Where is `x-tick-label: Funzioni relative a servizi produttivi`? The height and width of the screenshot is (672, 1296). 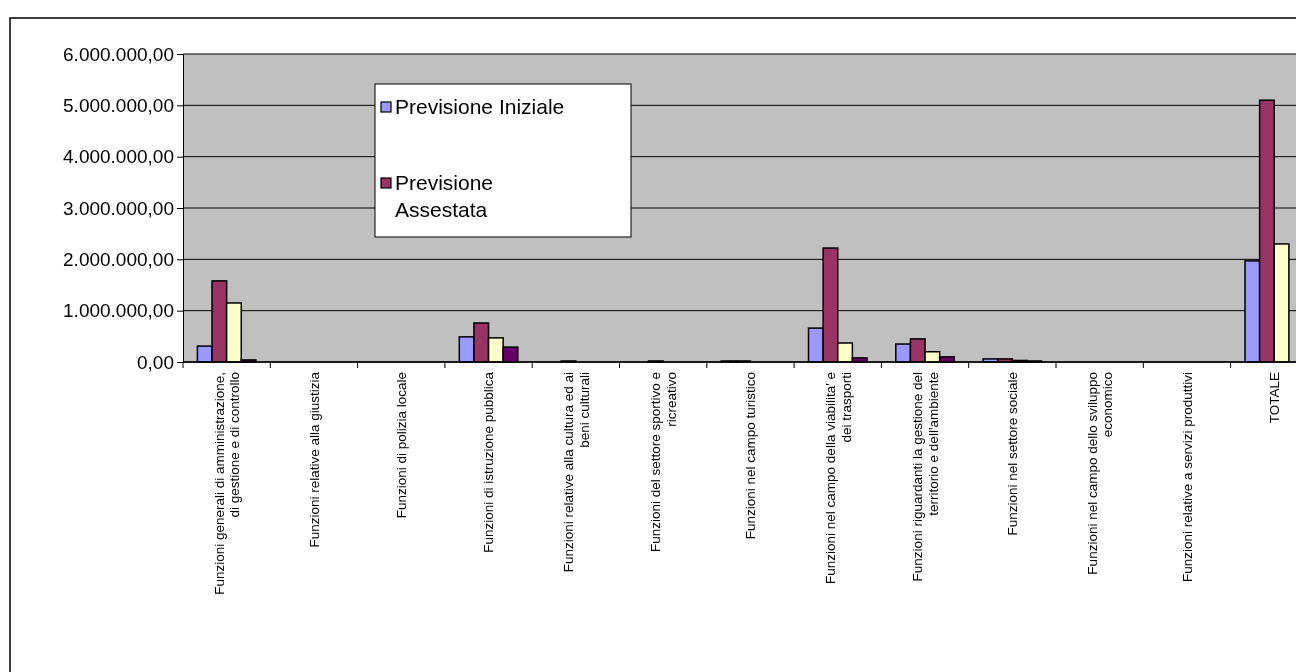 x-tick-label: Funzioni relative a servizi produttivi is located at coordinates (1187, 477).